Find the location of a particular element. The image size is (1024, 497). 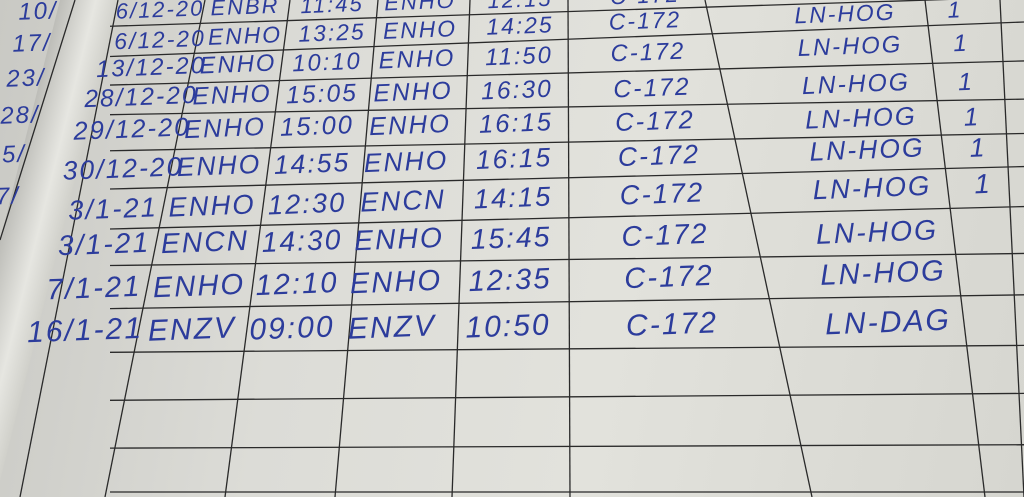

arrival-time-cell: 10:50 is located at coordinates (508, 326).